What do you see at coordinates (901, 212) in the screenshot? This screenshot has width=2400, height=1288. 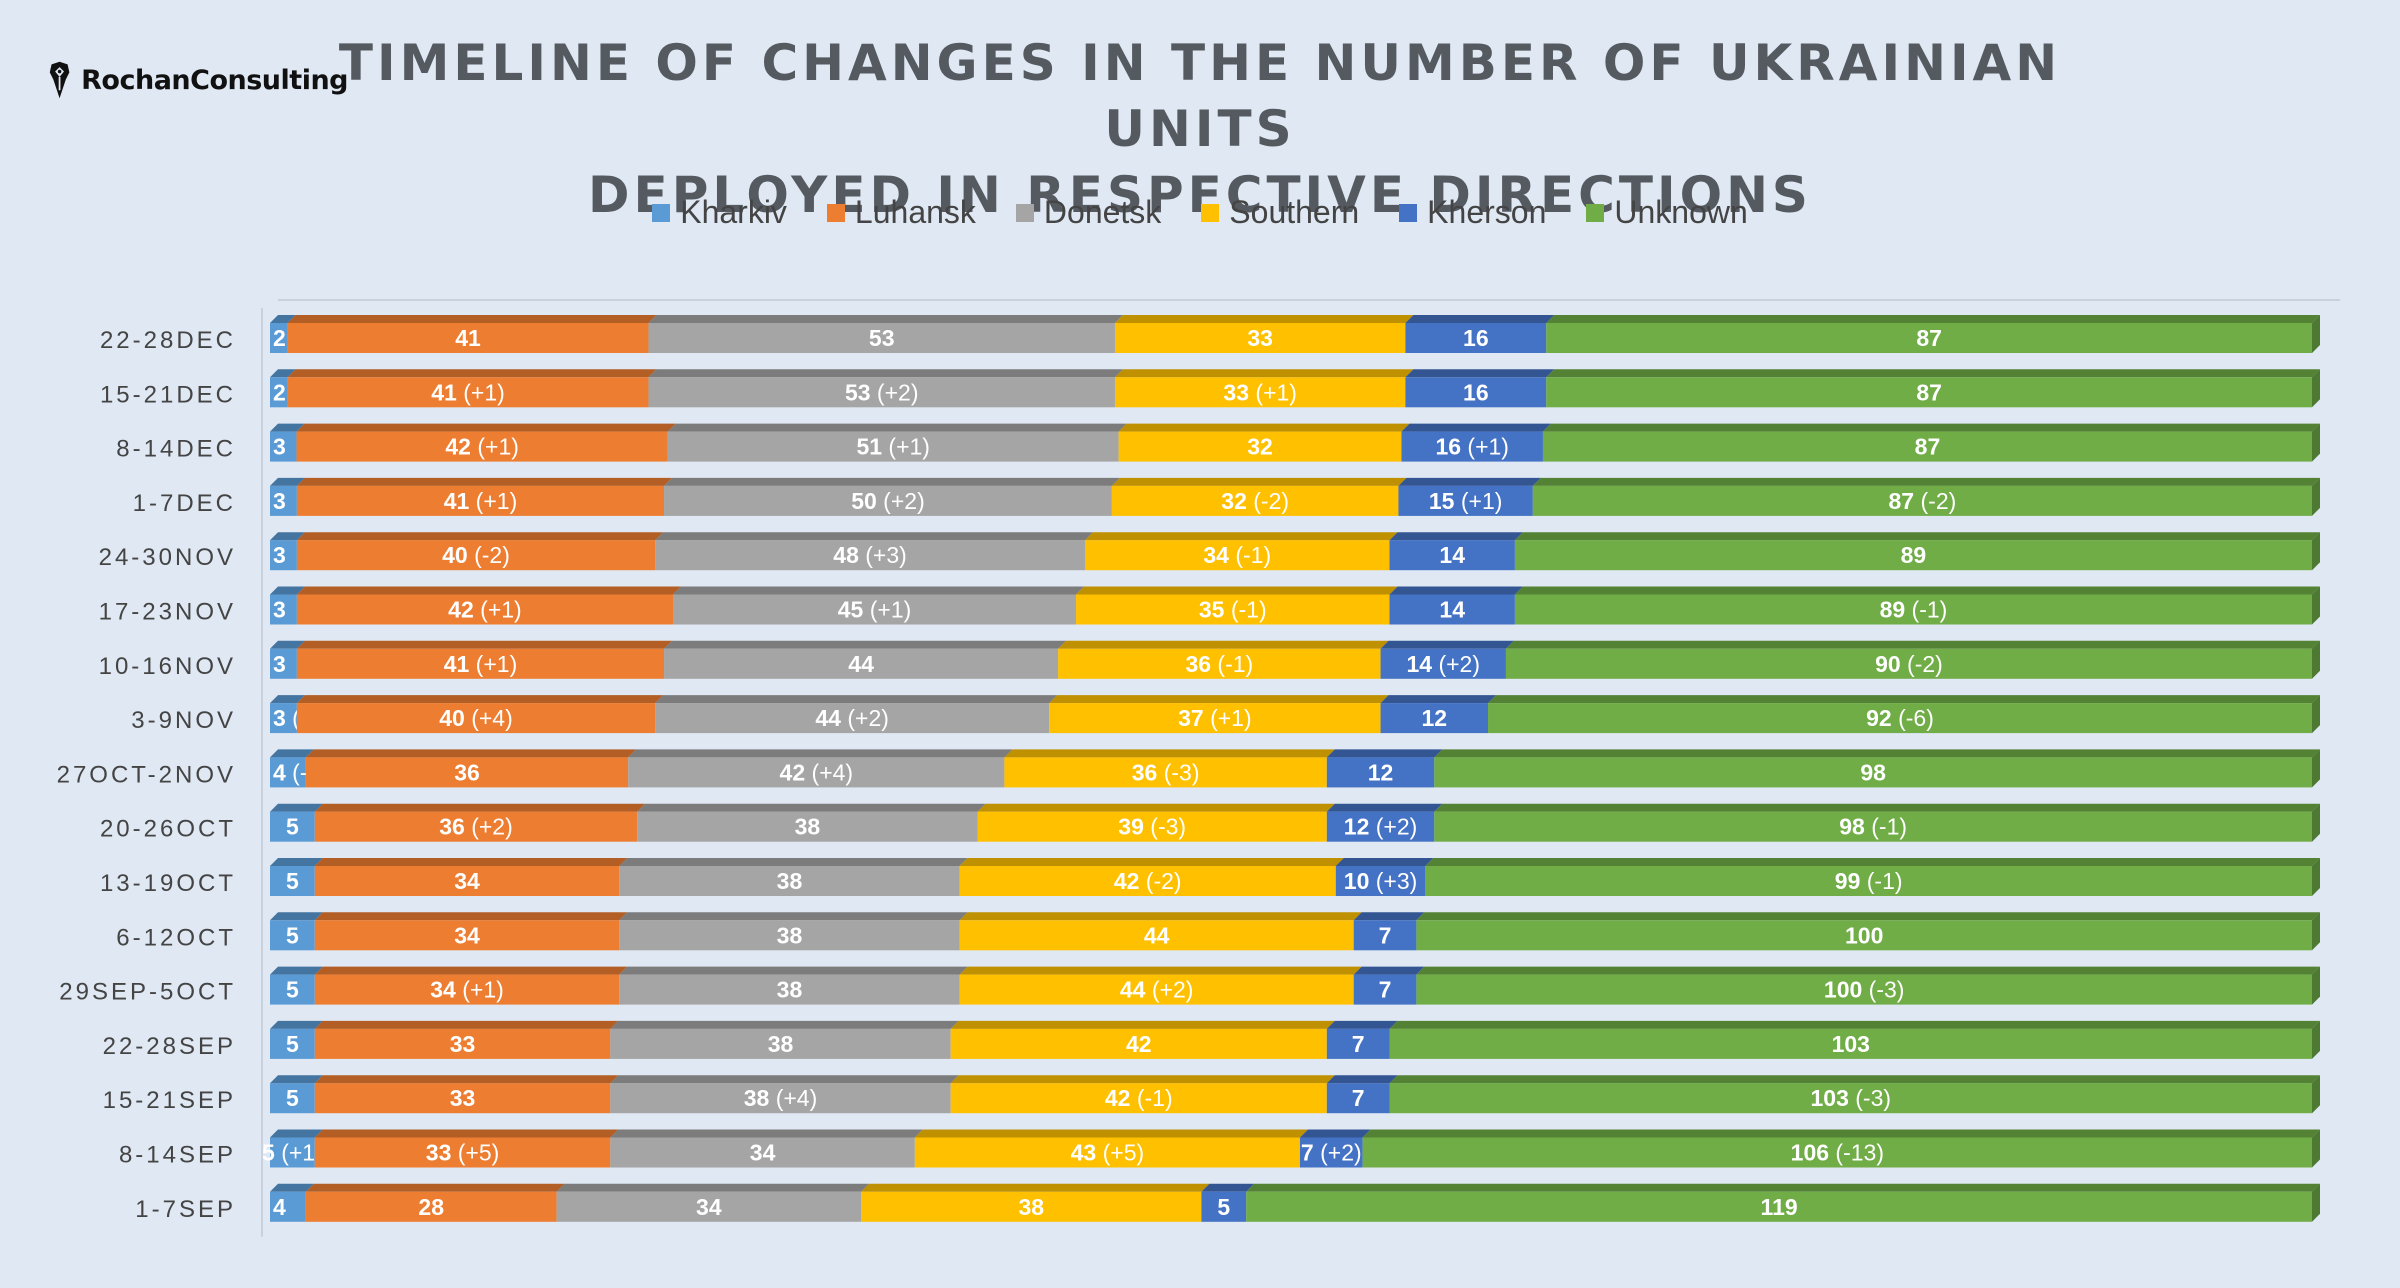 I see `legend-item-luhansk: Luhansk` at bounding box center [901, 212].